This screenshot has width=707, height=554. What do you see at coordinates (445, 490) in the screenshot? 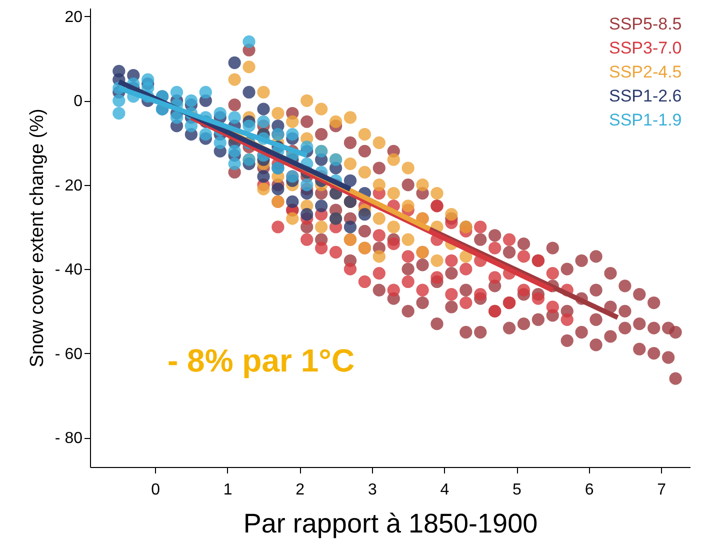
I see `x-tick-label: 4` at bounding box center [445, 490].